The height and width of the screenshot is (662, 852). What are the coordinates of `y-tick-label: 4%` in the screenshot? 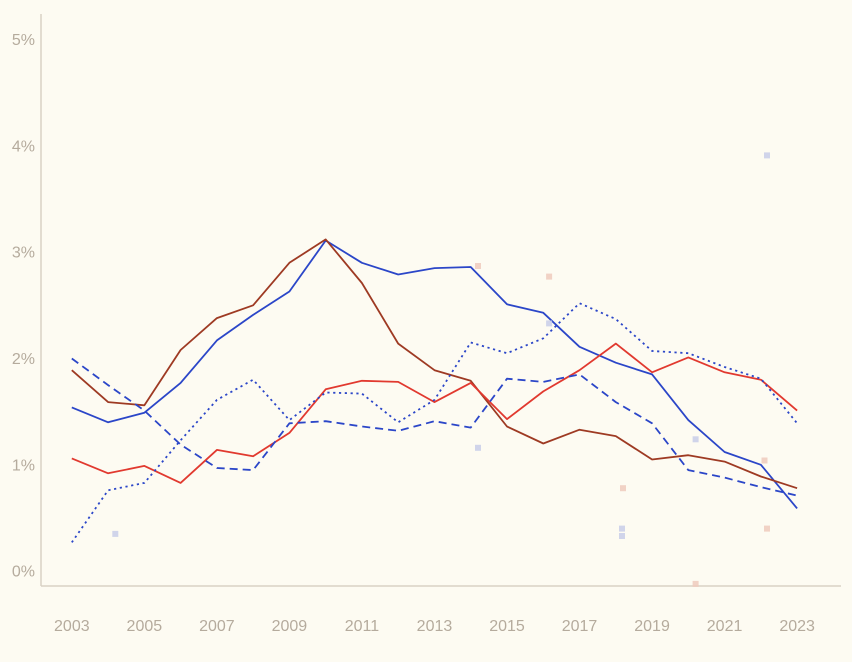 It's located at (23, 146).